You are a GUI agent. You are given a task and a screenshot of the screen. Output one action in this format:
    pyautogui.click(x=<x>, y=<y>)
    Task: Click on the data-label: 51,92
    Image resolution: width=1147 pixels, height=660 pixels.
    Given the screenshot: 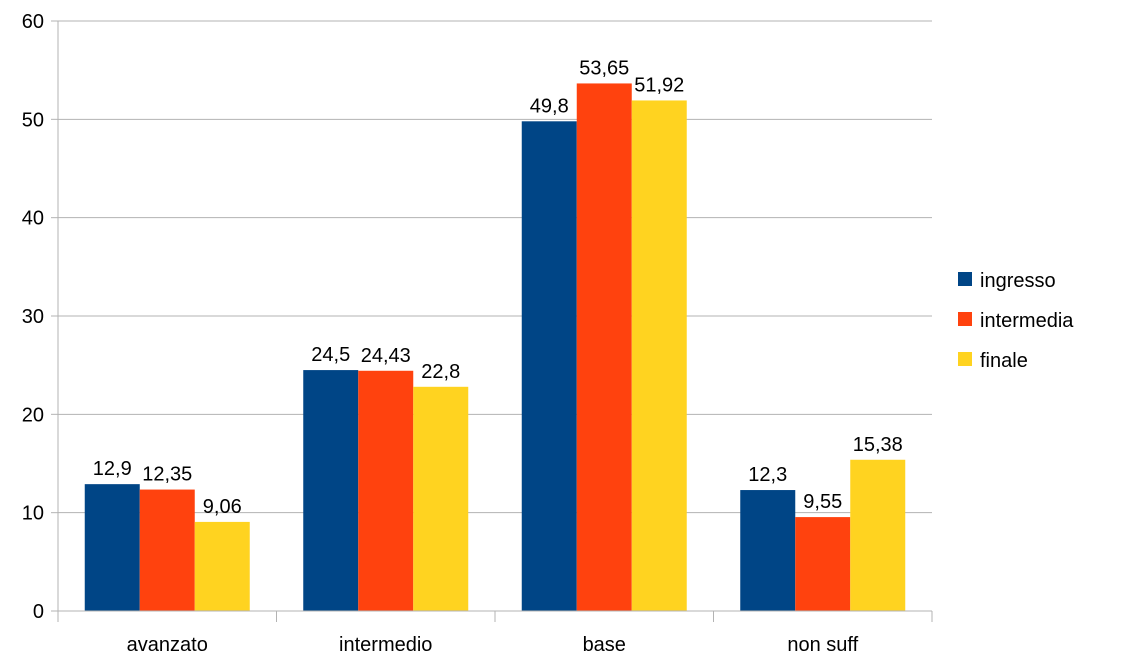 What is the action you would take?
    pyautogui.click(x=659, y=85)
    